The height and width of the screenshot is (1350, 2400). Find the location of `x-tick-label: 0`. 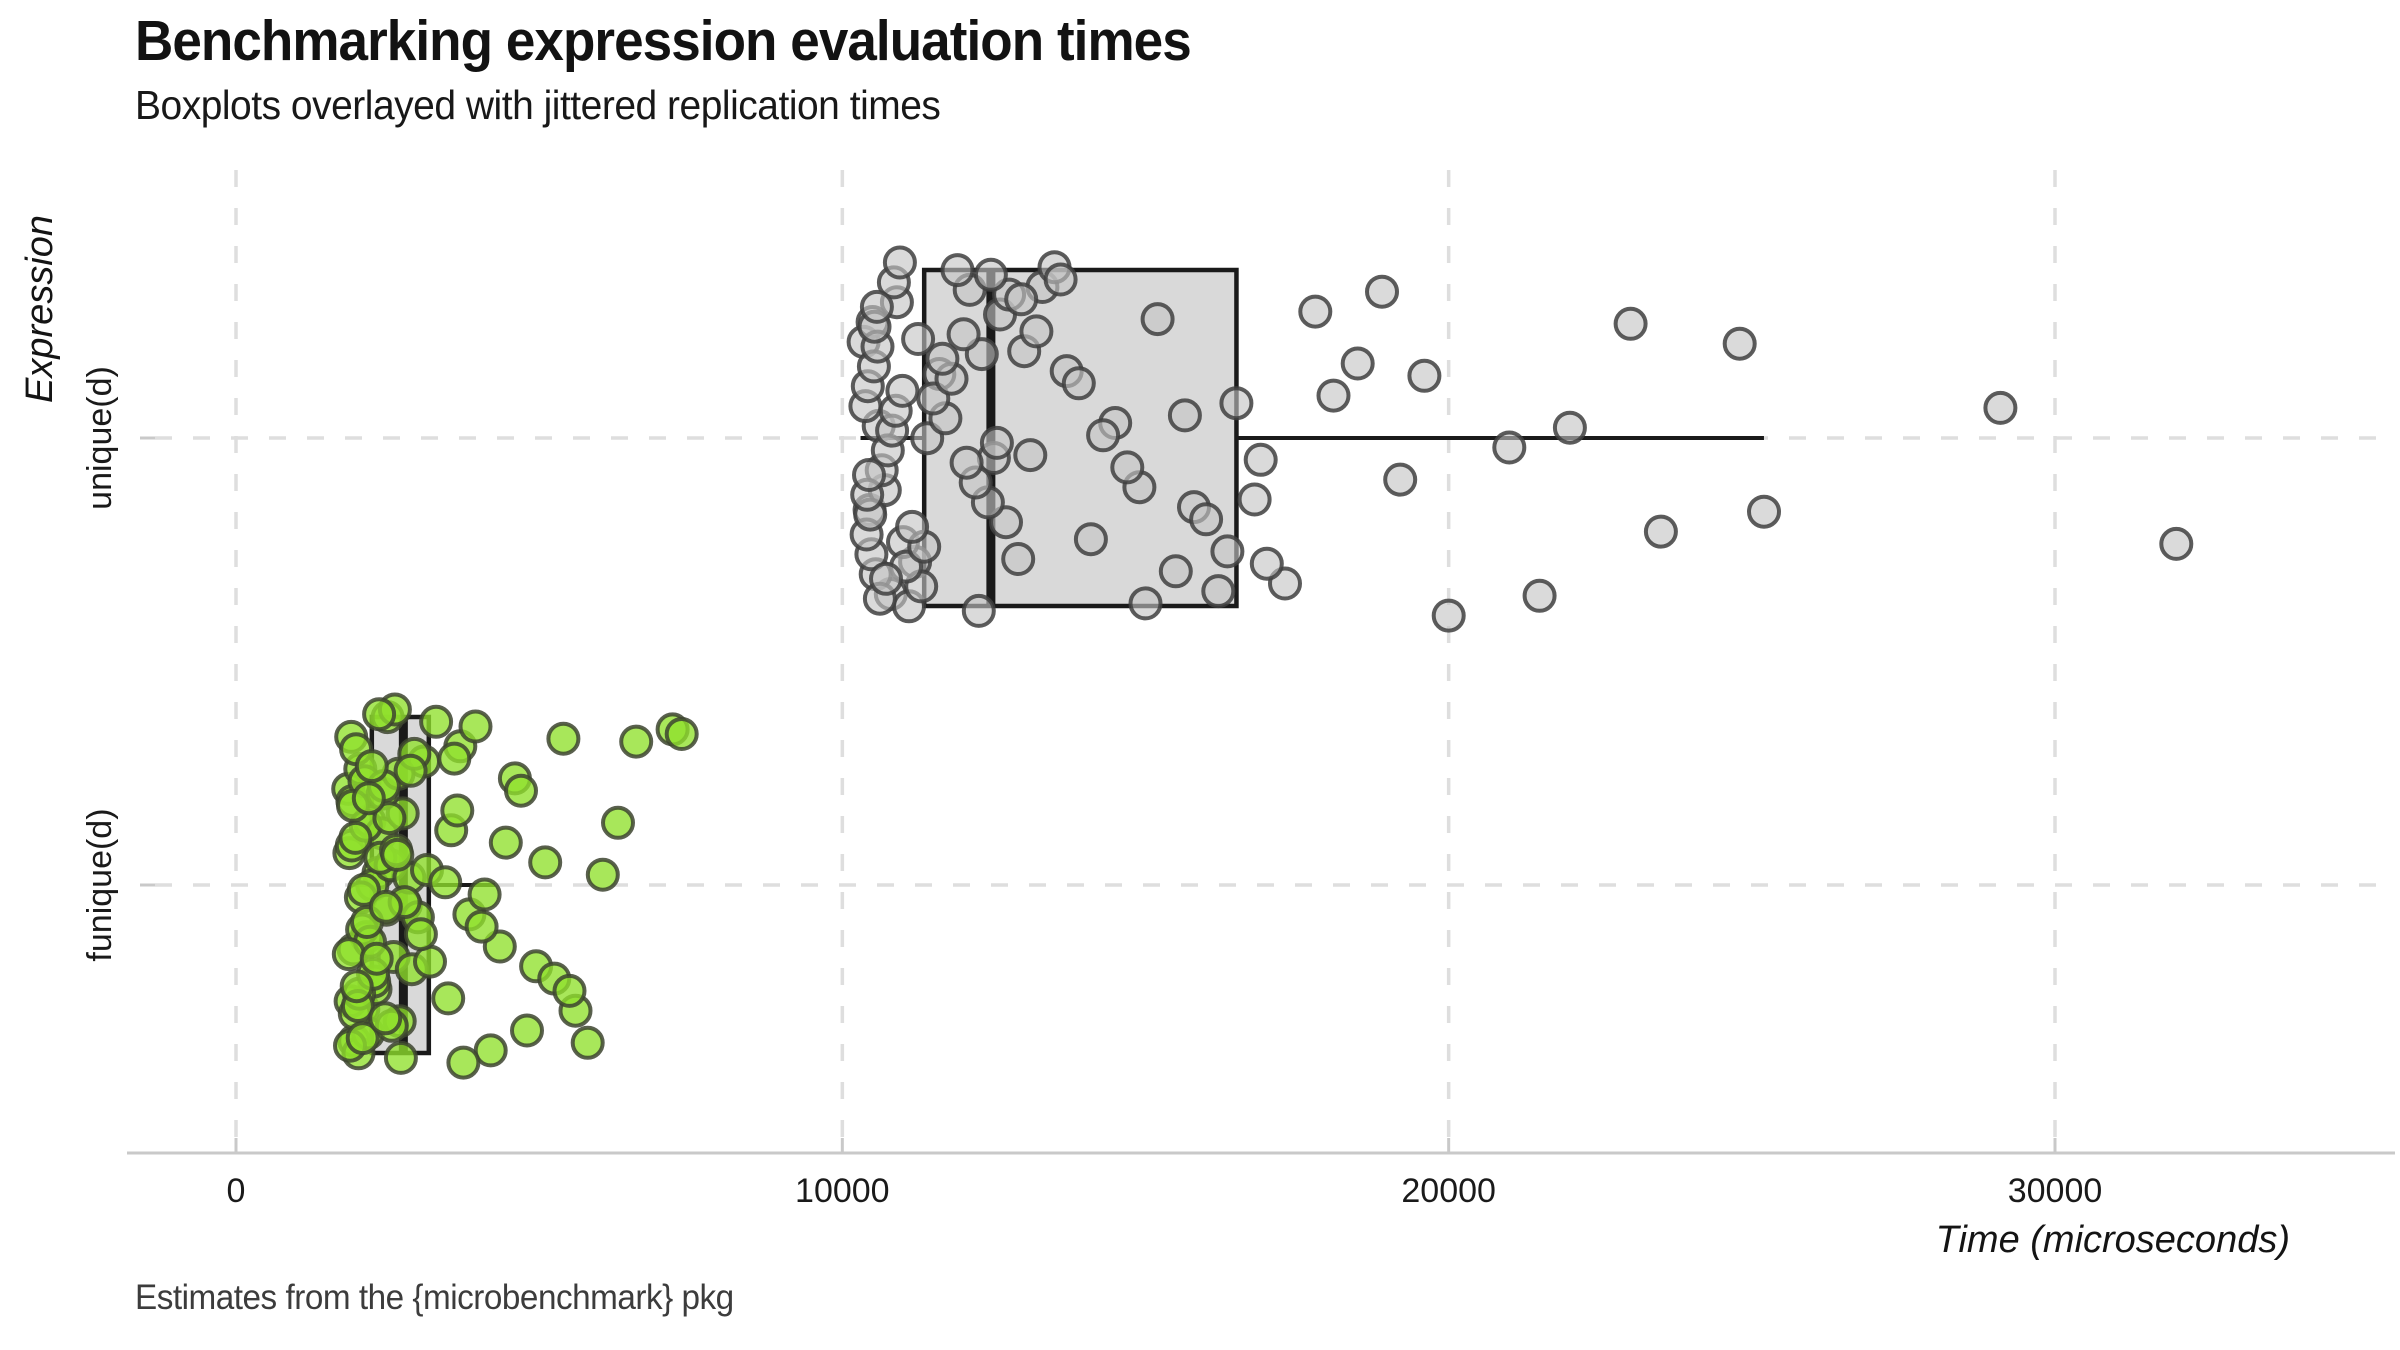

x-tick-label: 0 is located at coordinates (236, 1191).